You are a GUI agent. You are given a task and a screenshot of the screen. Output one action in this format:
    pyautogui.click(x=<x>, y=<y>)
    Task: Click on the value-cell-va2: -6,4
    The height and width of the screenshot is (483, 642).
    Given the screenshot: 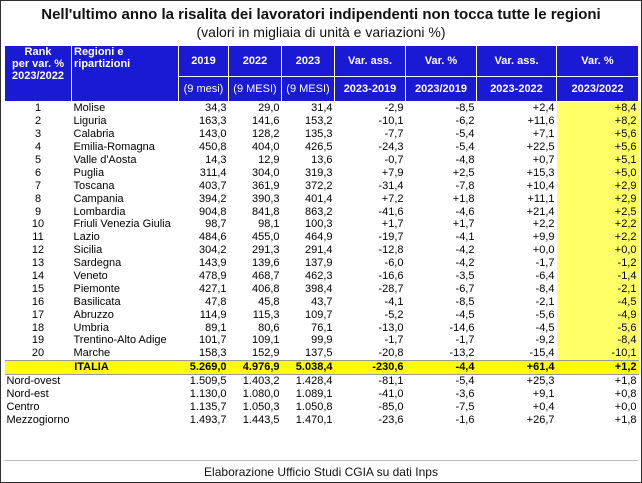 What is the action you would take?
    pyautogui.click(x=545, y=276)
    